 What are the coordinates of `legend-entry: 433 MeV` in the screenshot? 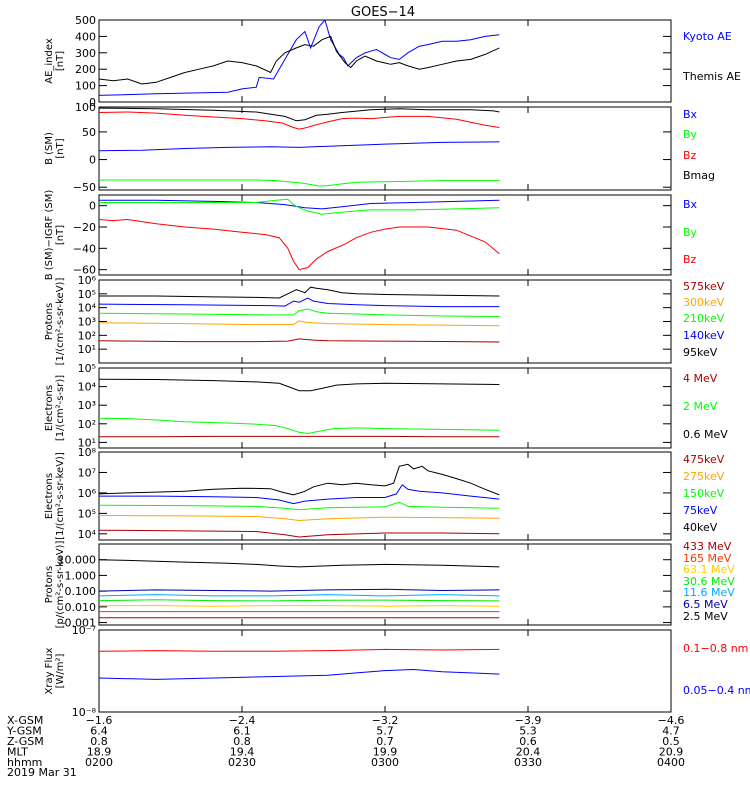 It's located at (707, 546).